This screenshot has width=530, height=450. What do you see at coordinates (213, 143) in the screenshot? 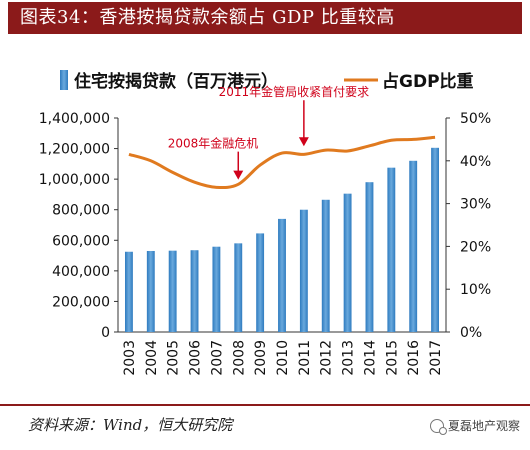
I see `annotation-label: 2008年金融危机` at bounding box center [213, 143].